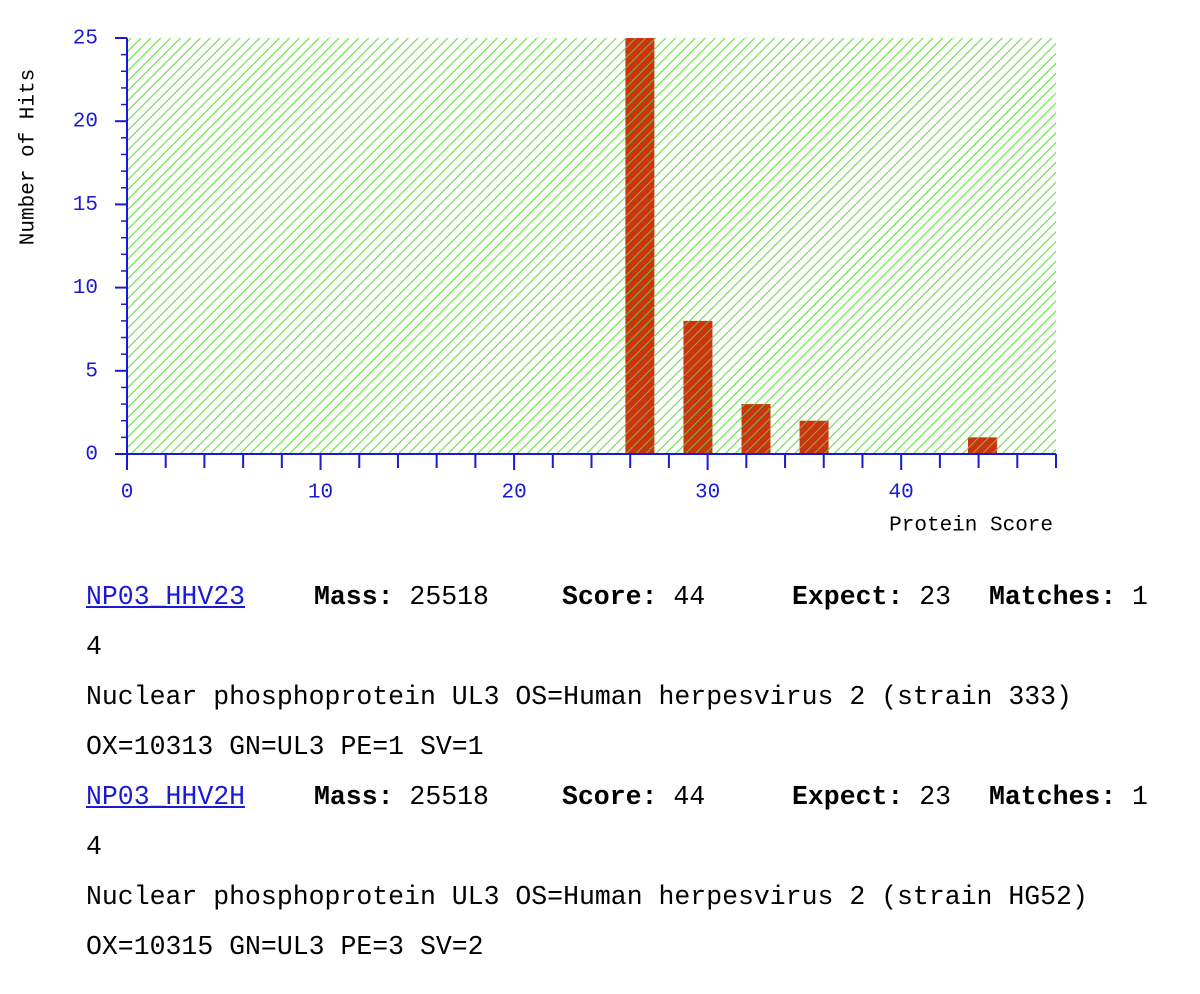 The width and height of the screenshot is (1200, 994). Describe the element at coordinates (85, 39) in the screenshot. I see `y-tick-label: 25` at that location.